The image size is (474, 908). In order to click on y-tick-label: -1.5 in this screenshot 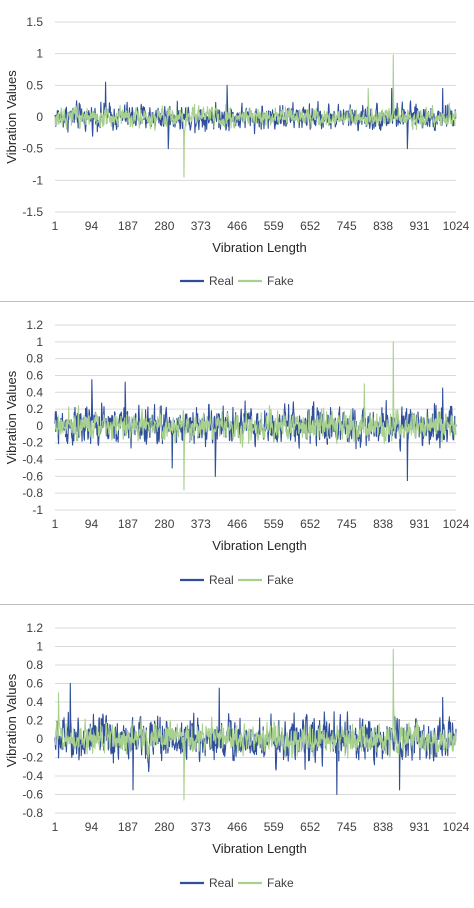, I will do `click(32, 212)`.